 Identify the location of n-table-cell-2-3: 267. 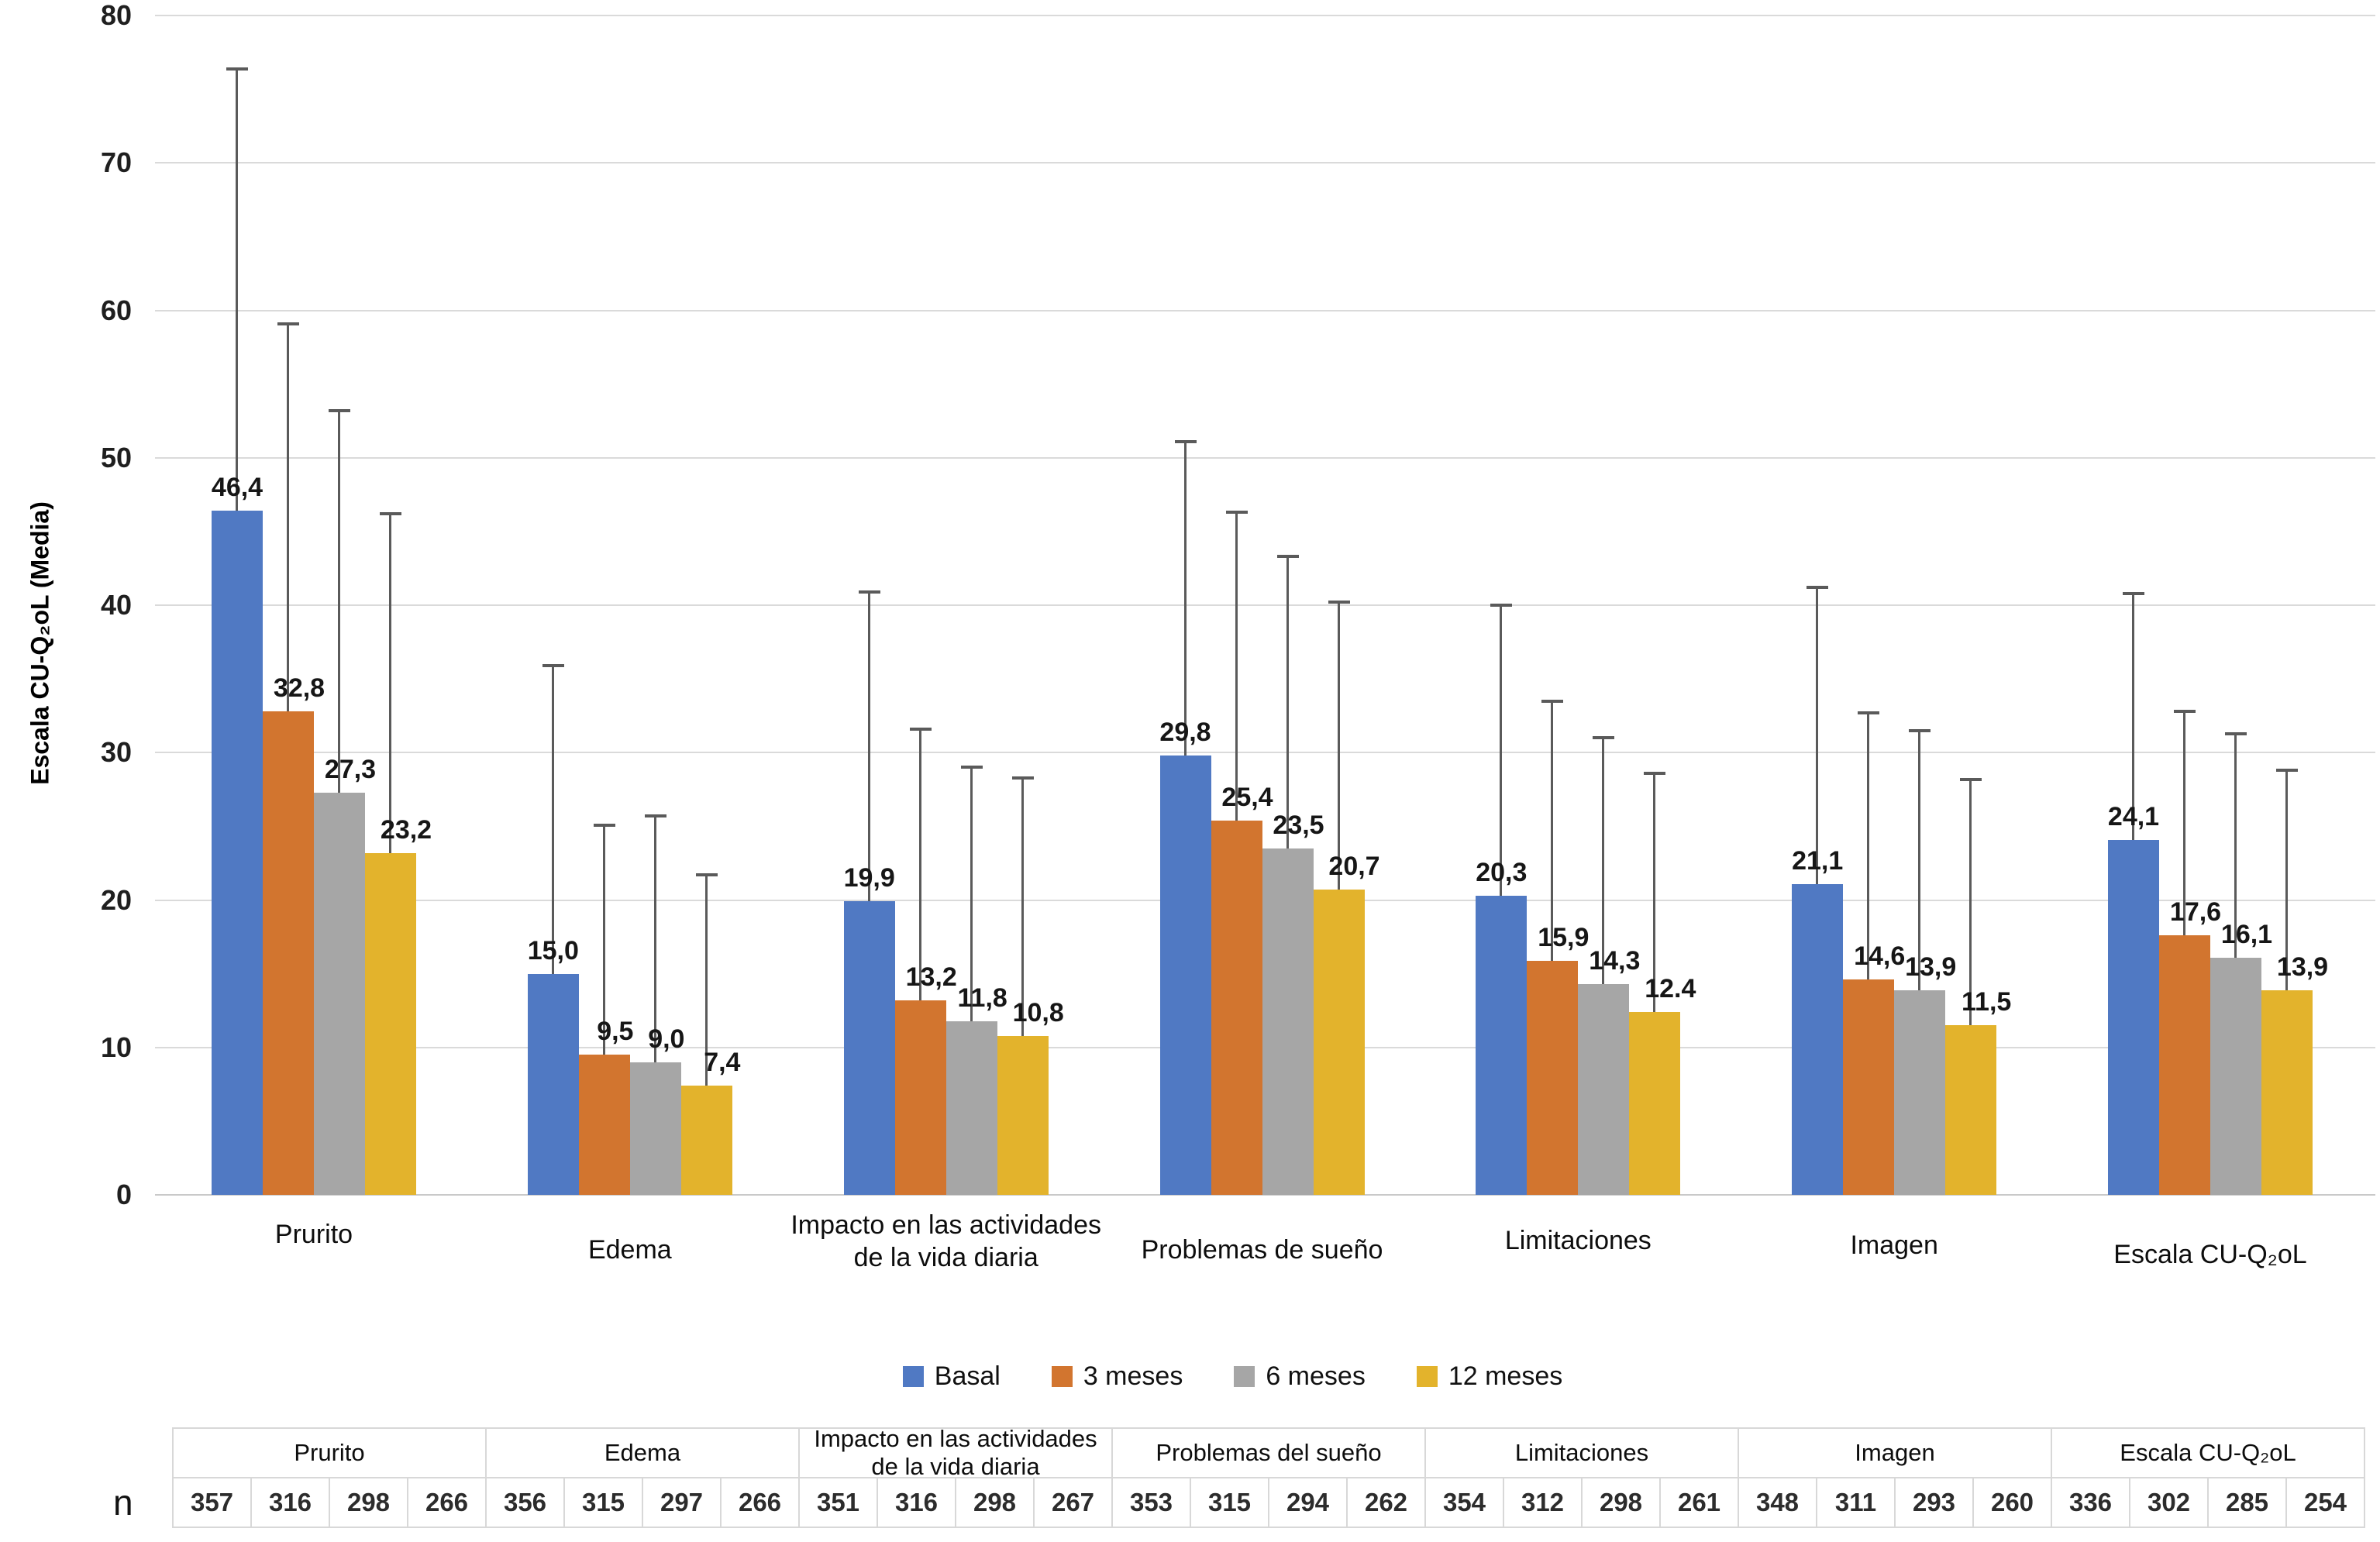
(1074, 1503).